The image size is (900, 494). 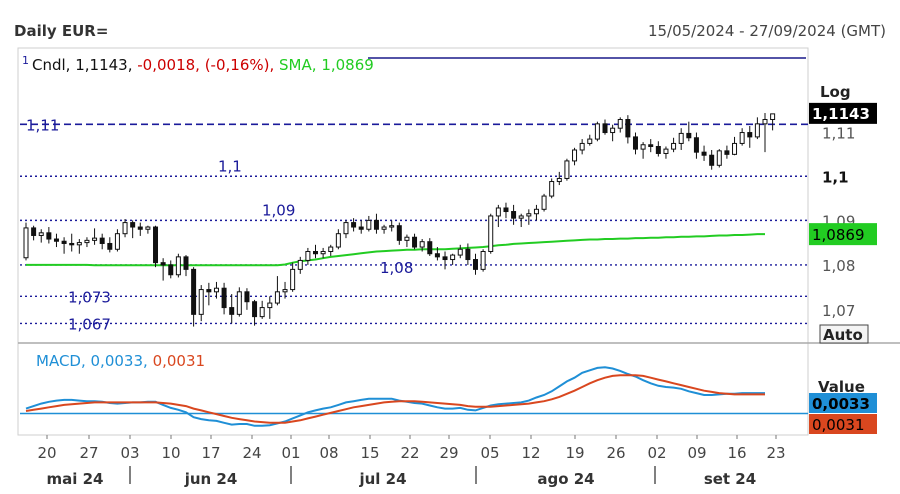 I want to click on legend-sma-value: 1,0869, so click(x=347, y=65).